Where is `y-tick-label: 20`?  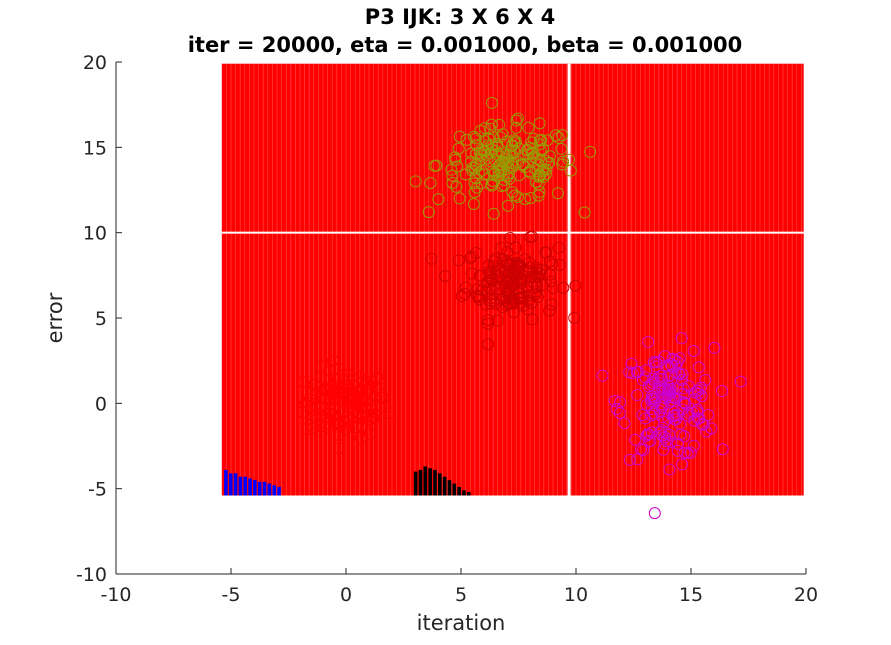
y-tick-label: 20 is located at coordinates (95, 63).